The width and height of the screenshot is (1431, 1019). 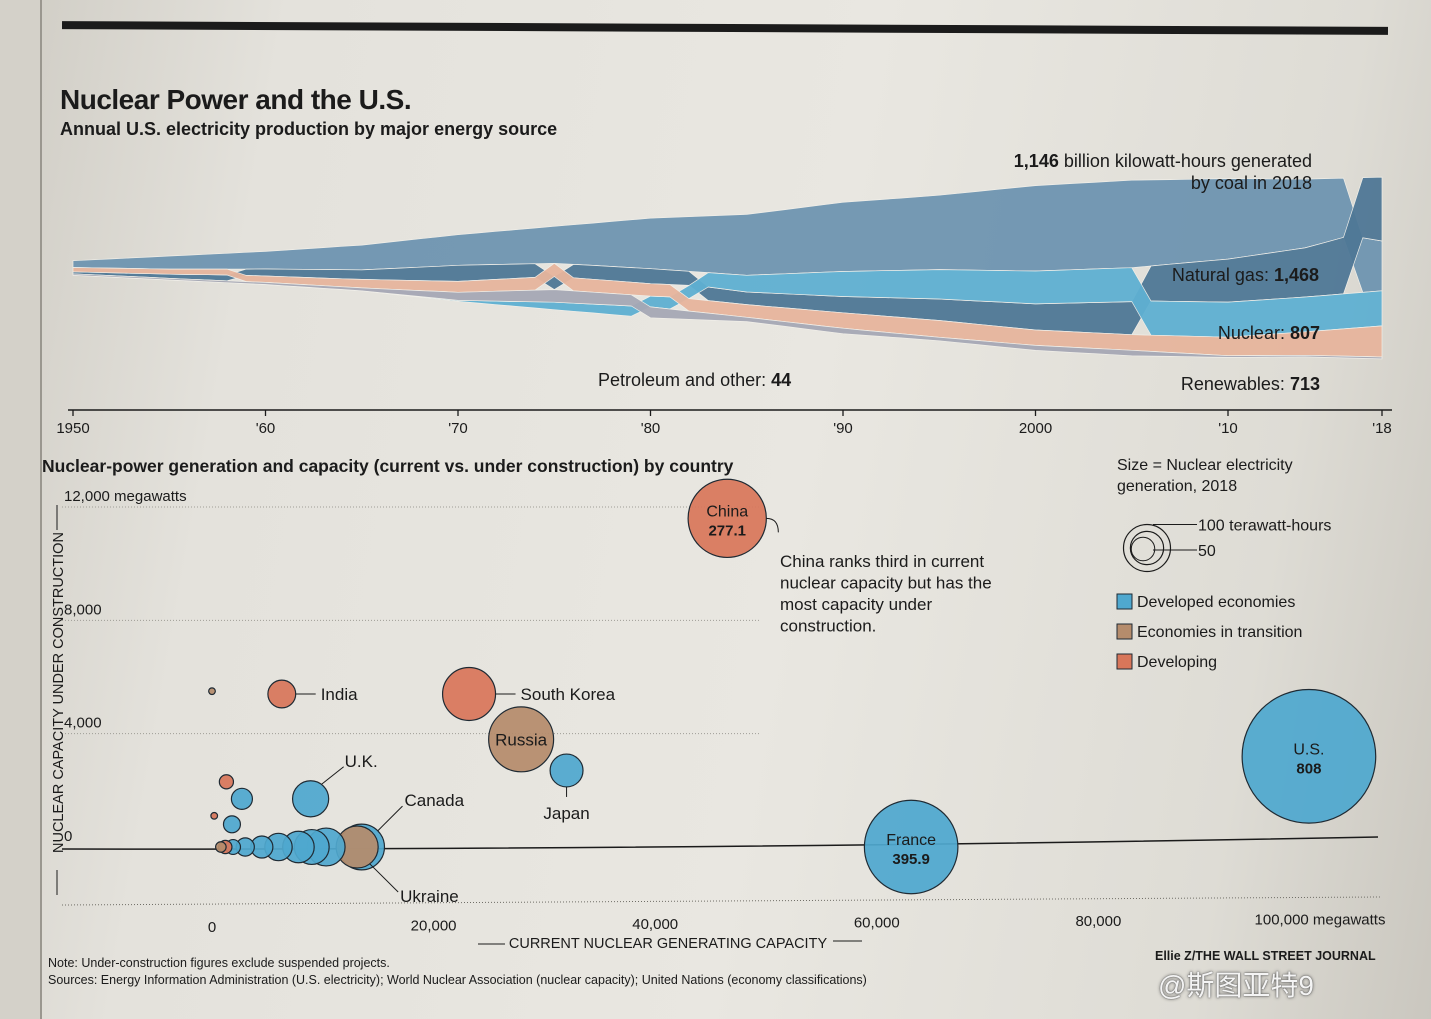 I want to click on bubble-label-u-s: U.S., so click(x=1308, y=749).